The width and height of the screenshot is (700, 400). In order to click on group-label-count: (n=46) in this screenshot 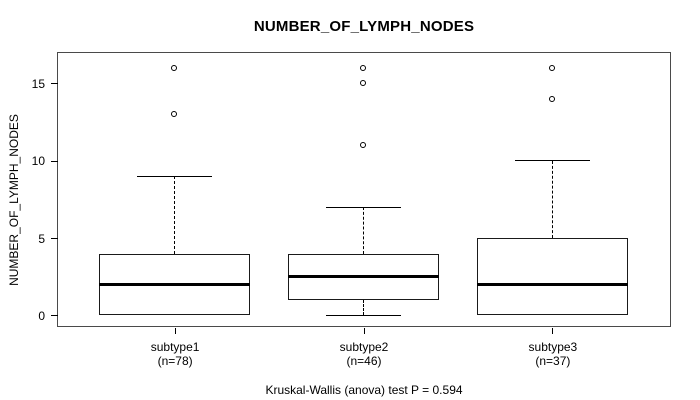, I will do `click(364, 361)`.